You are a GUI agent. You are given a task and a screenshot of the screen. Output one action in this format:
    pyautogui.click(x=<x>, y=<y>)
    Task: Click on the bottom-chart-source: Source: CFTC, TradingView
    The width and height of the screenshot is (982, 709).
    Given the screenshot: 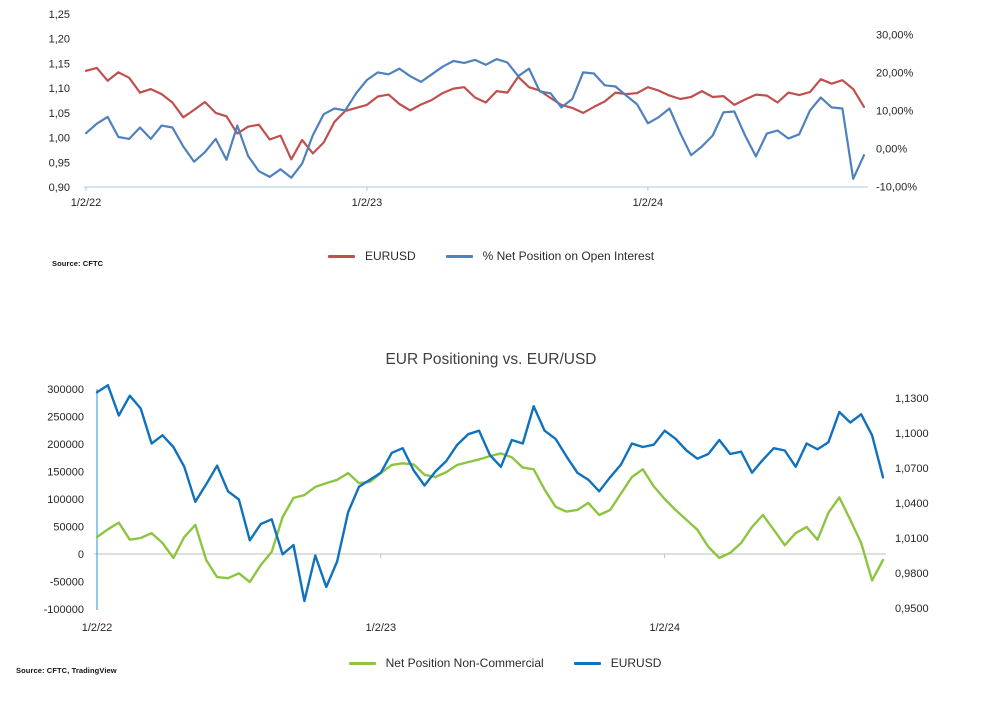 What is the action you would take?
    pyautogui.click(x=66, y=670)
    